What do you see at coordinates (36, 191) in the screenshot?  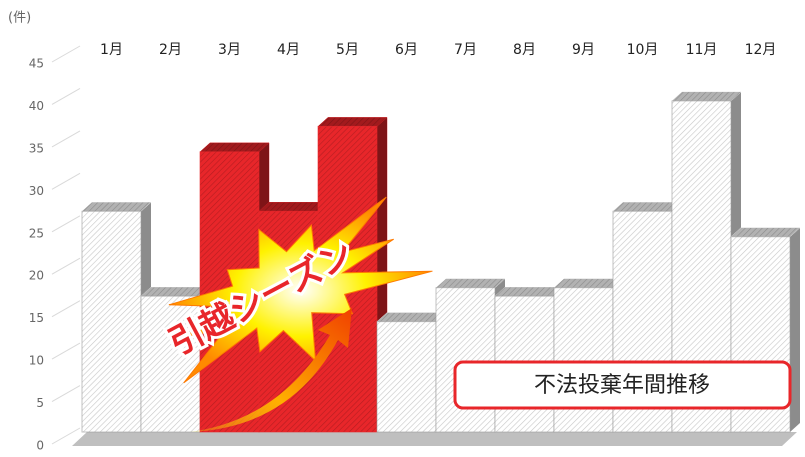 I see `y-tick-label: 30` at bounding box center [36, 191].